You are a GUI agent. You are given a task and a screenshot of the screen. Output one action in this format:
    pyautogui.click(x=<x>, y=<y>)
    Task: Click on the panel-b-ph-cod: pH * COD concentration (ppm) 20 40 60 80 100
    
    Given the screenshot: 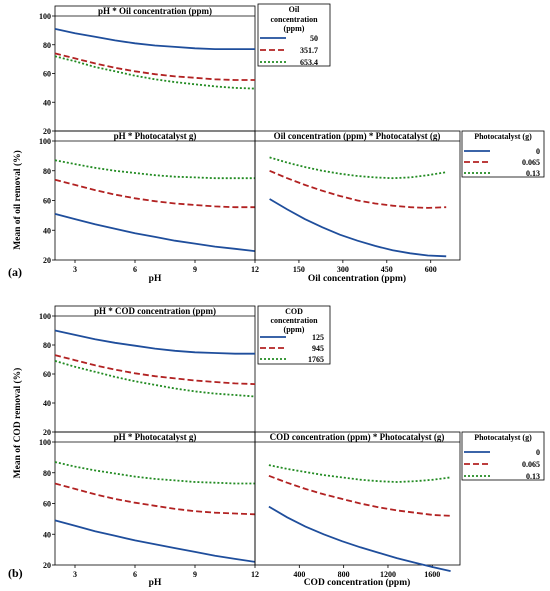 What is the action you would take?
    pyautogui.click(x=147, y=371)
    